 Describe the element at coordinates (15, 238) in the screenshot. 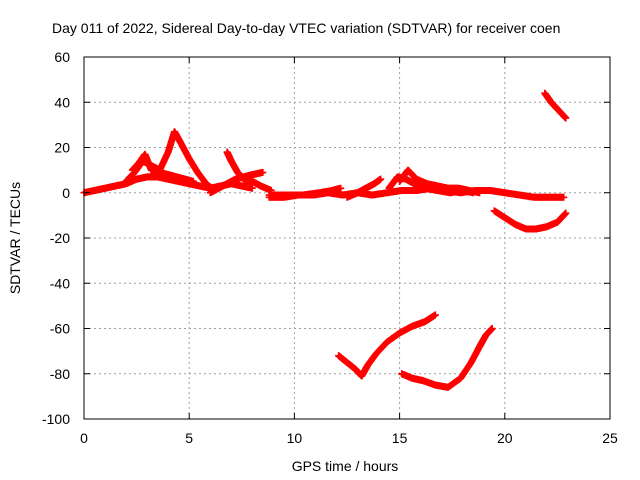

I see `y-axis-label: SDTVAR / TECUs` at that location.